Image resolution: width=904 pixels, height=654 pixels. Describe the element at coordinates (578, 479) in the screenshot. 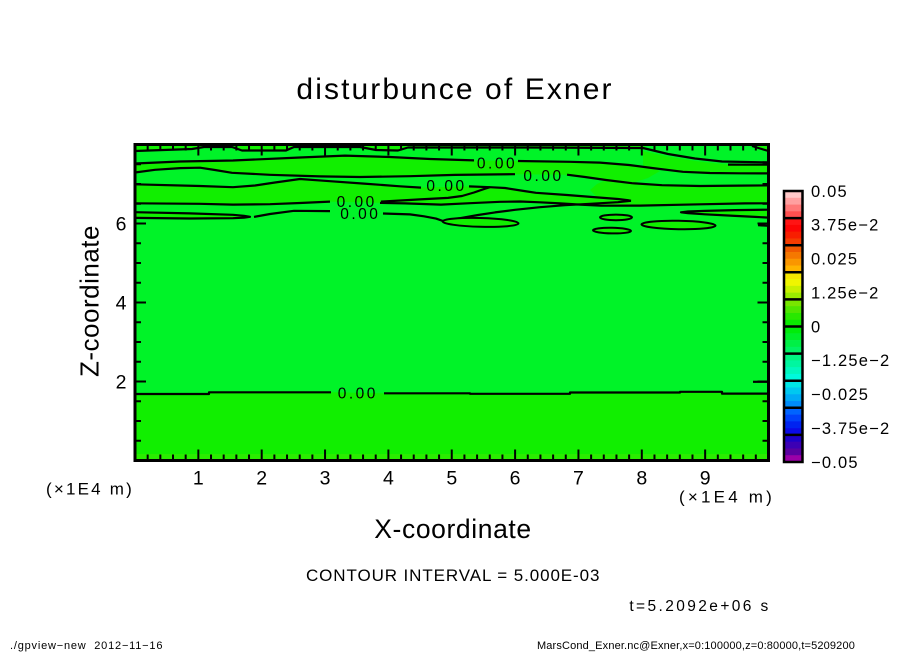

I see `svg-text: 7` at that location.